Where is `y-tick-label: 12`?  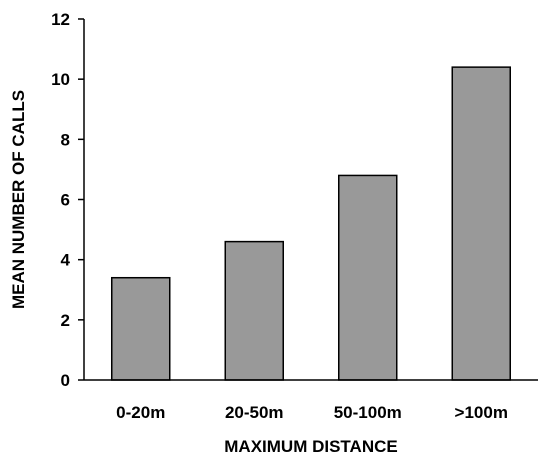 y-tick-label: 12 is located at coordinates (60, 19).